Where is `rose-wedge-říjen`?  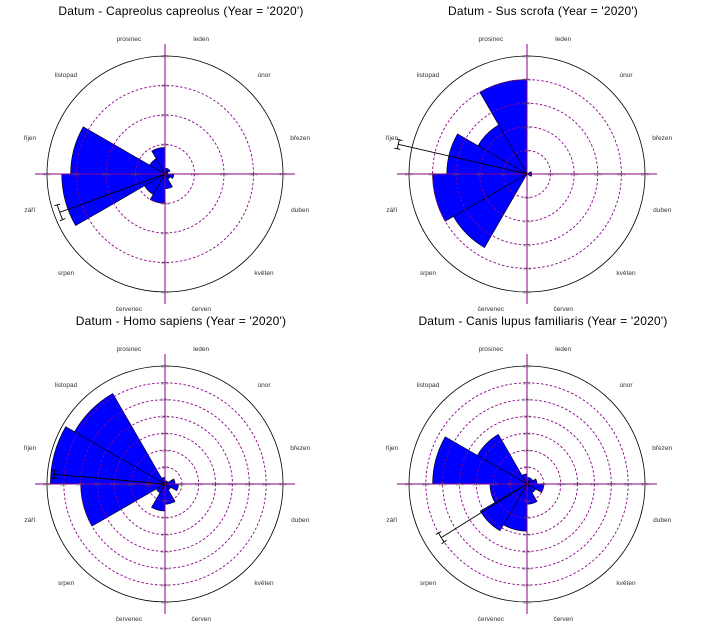 rose-wedge-říjen is located at coordinates (118, 150).